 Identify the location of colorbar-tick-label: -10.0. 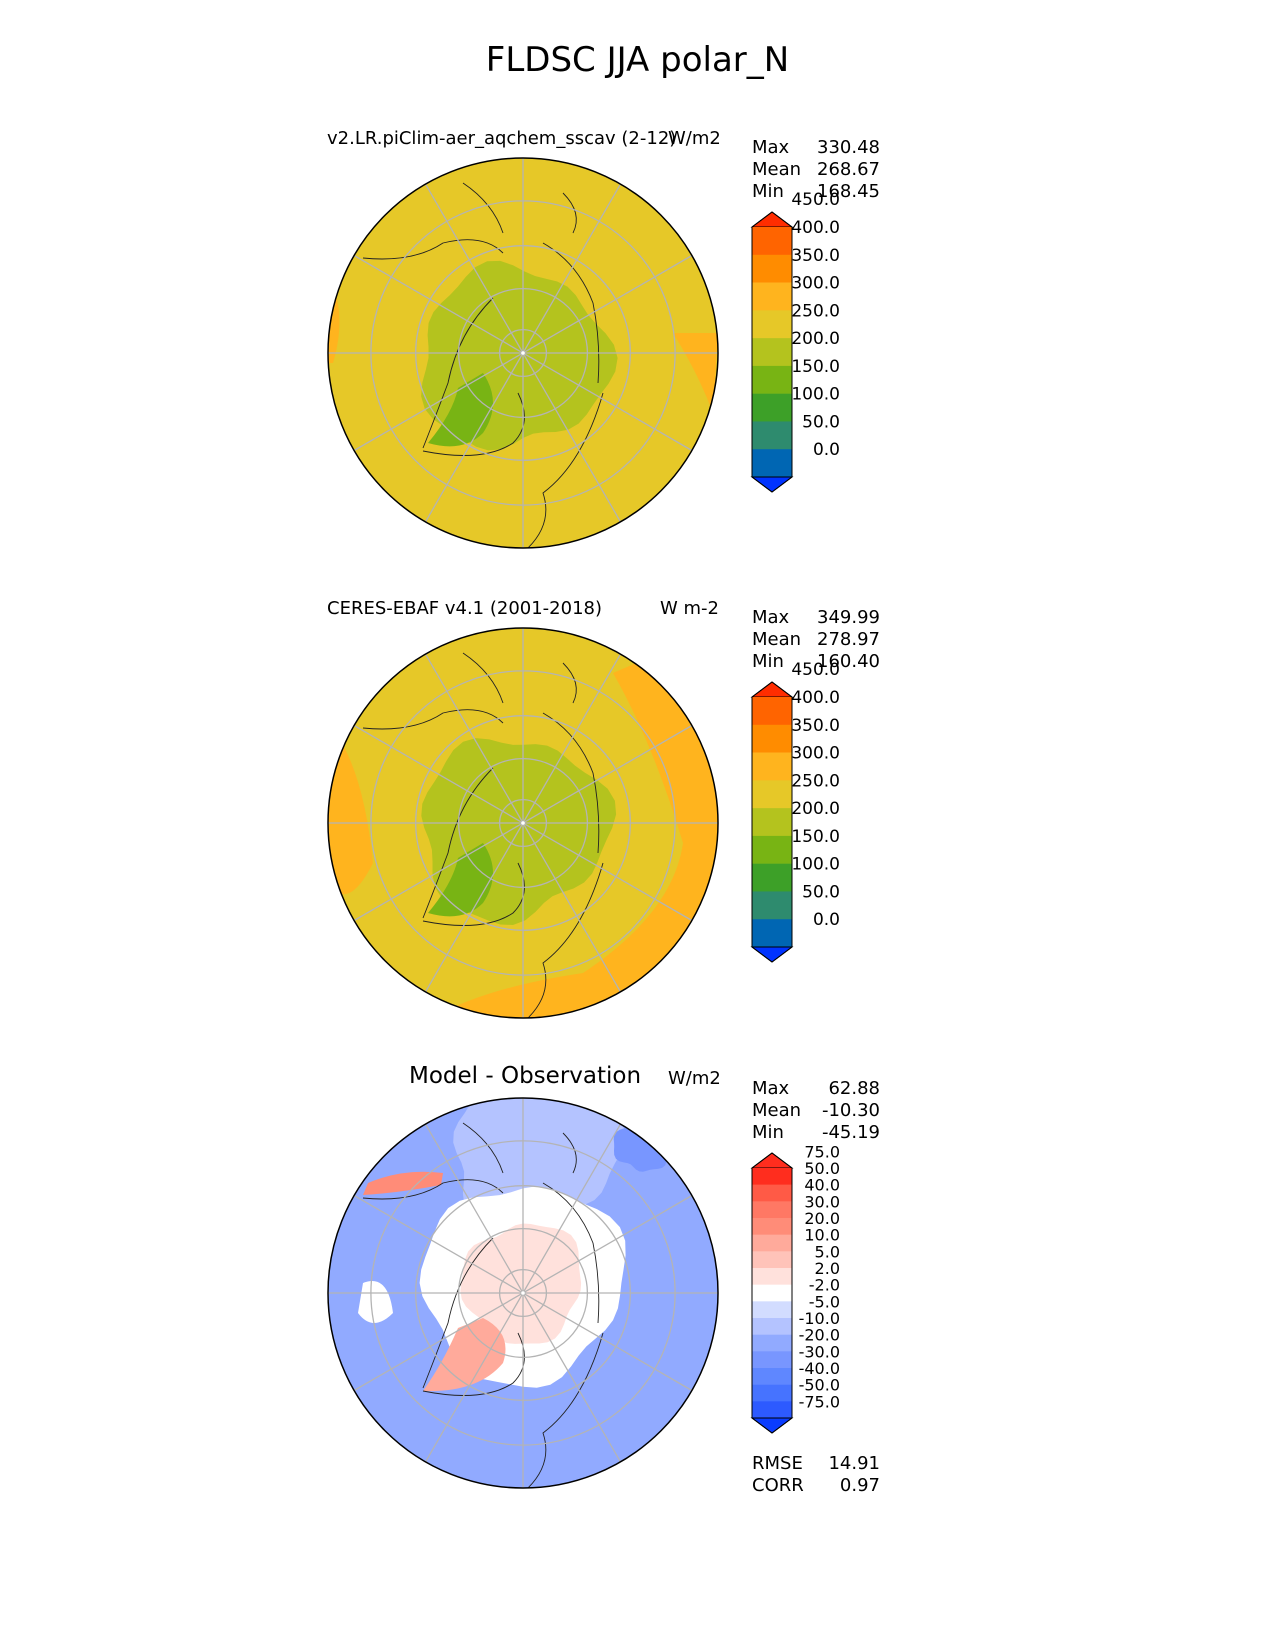
(819, 1318).